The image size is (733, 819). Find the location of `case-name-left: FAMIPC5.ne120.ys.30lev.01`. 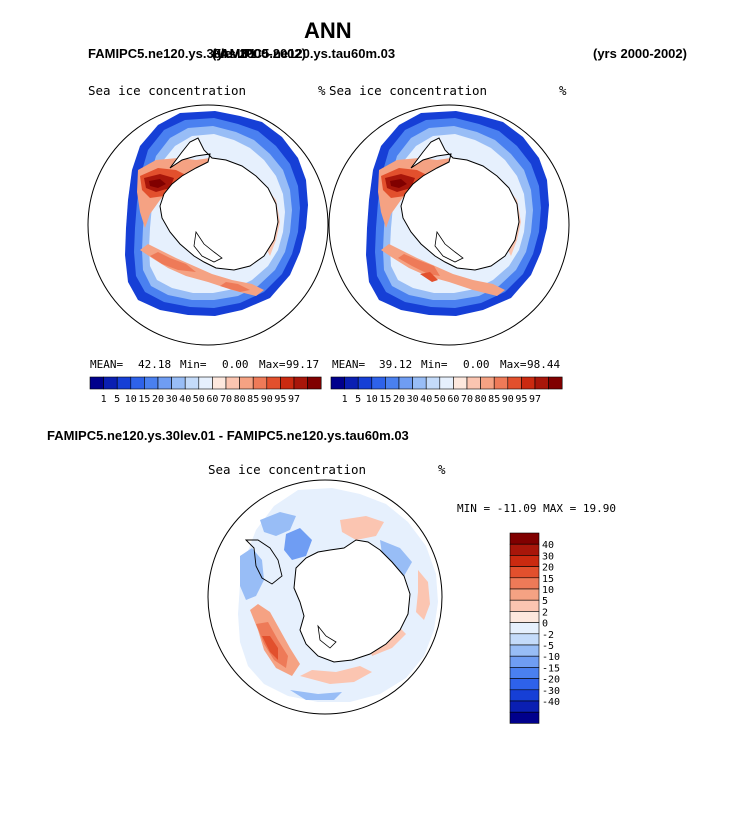

case-name-left: FAMIPC5.ne120.ys.30lev.01 is located at coordinates (172, 53).